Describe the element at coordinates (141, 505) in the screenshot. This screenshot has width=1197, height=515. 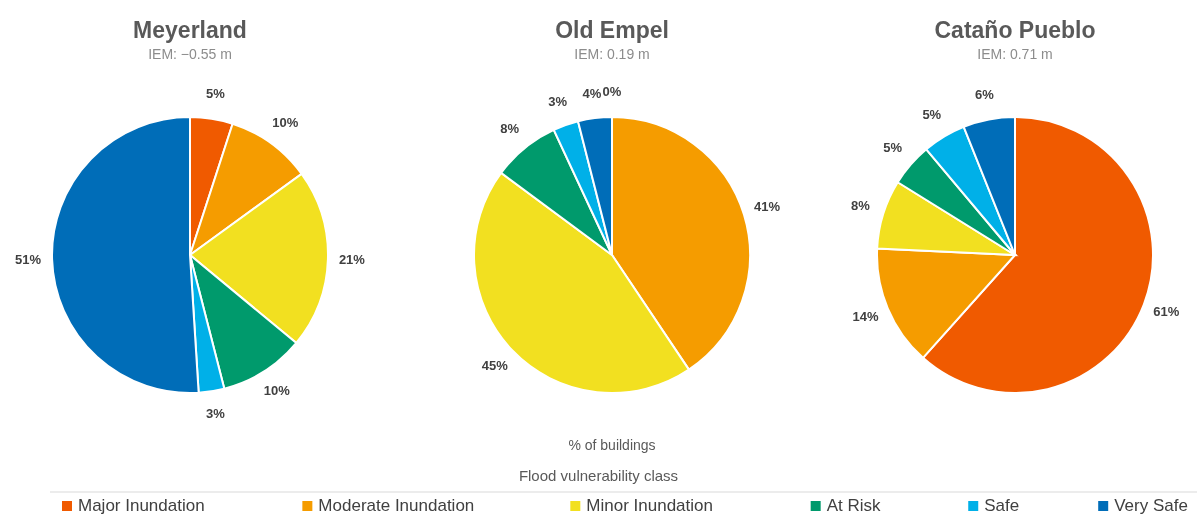
I see `legend-label: Major Inundation` at that location.